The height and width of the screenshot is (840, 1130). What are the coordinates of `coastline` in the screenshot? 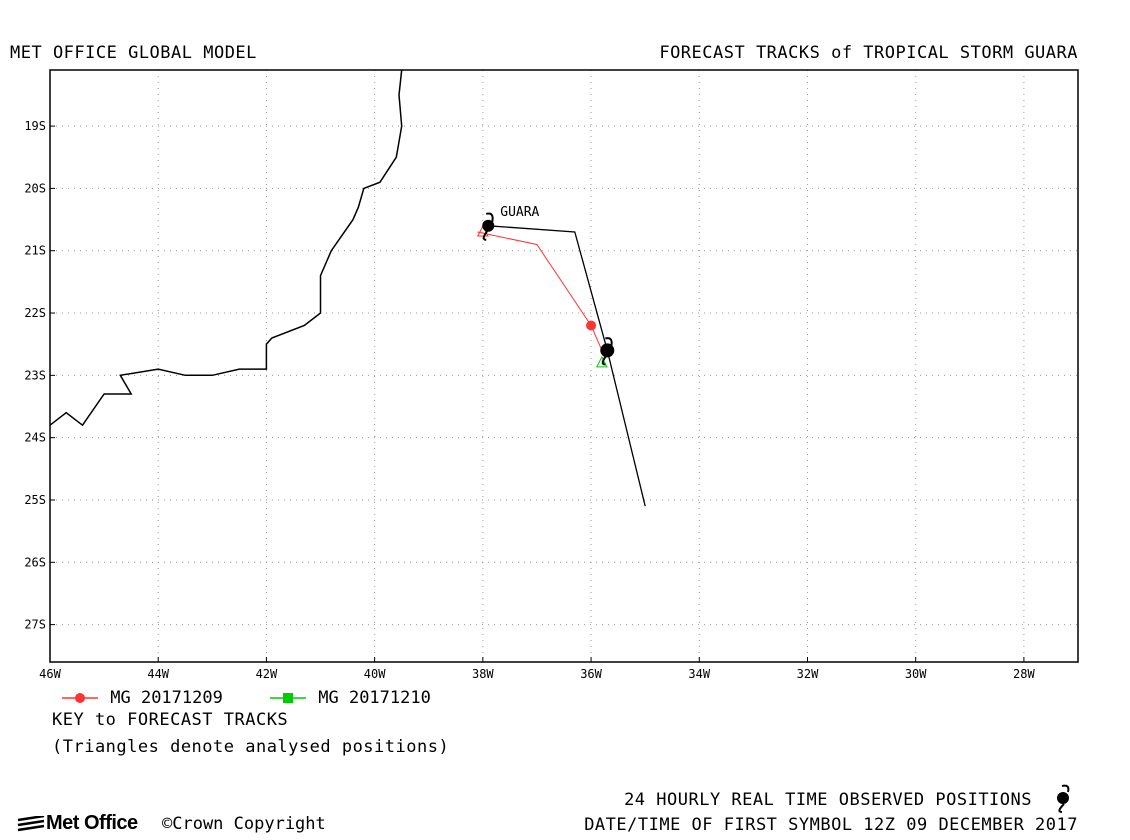 It's located at (226, 248).